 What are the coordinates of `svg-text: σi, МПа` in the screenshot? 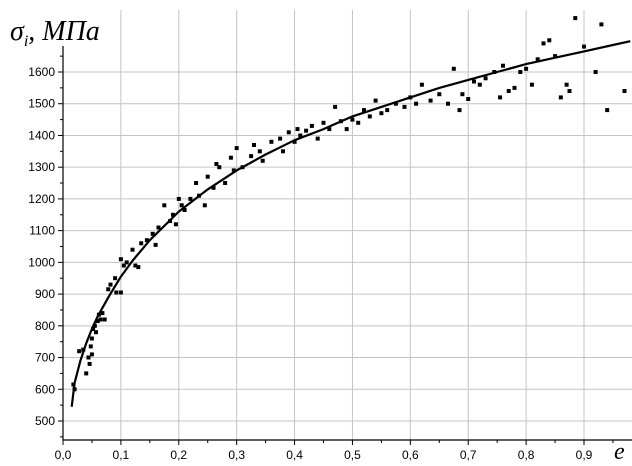 It's located at (55, 33).